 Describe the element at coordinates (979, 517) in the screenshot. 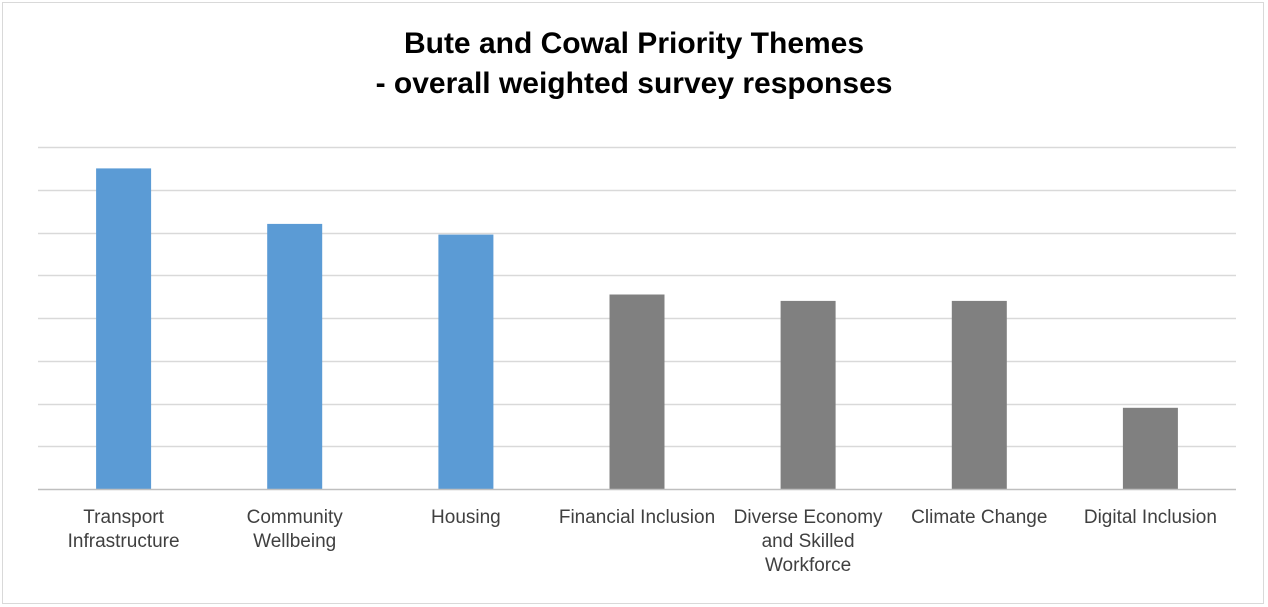

I see `category-label-5: Climate Change` at that location.